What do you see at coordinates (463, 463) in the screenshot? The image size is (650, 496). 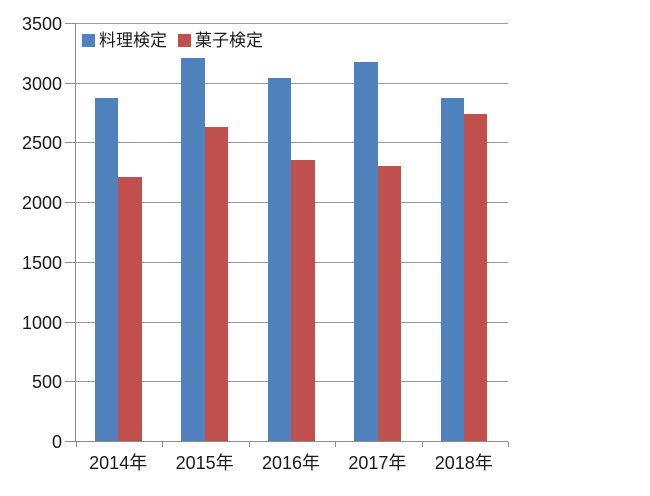 I see `x-axis-label: 2018年` at bounding box center [463, 463].